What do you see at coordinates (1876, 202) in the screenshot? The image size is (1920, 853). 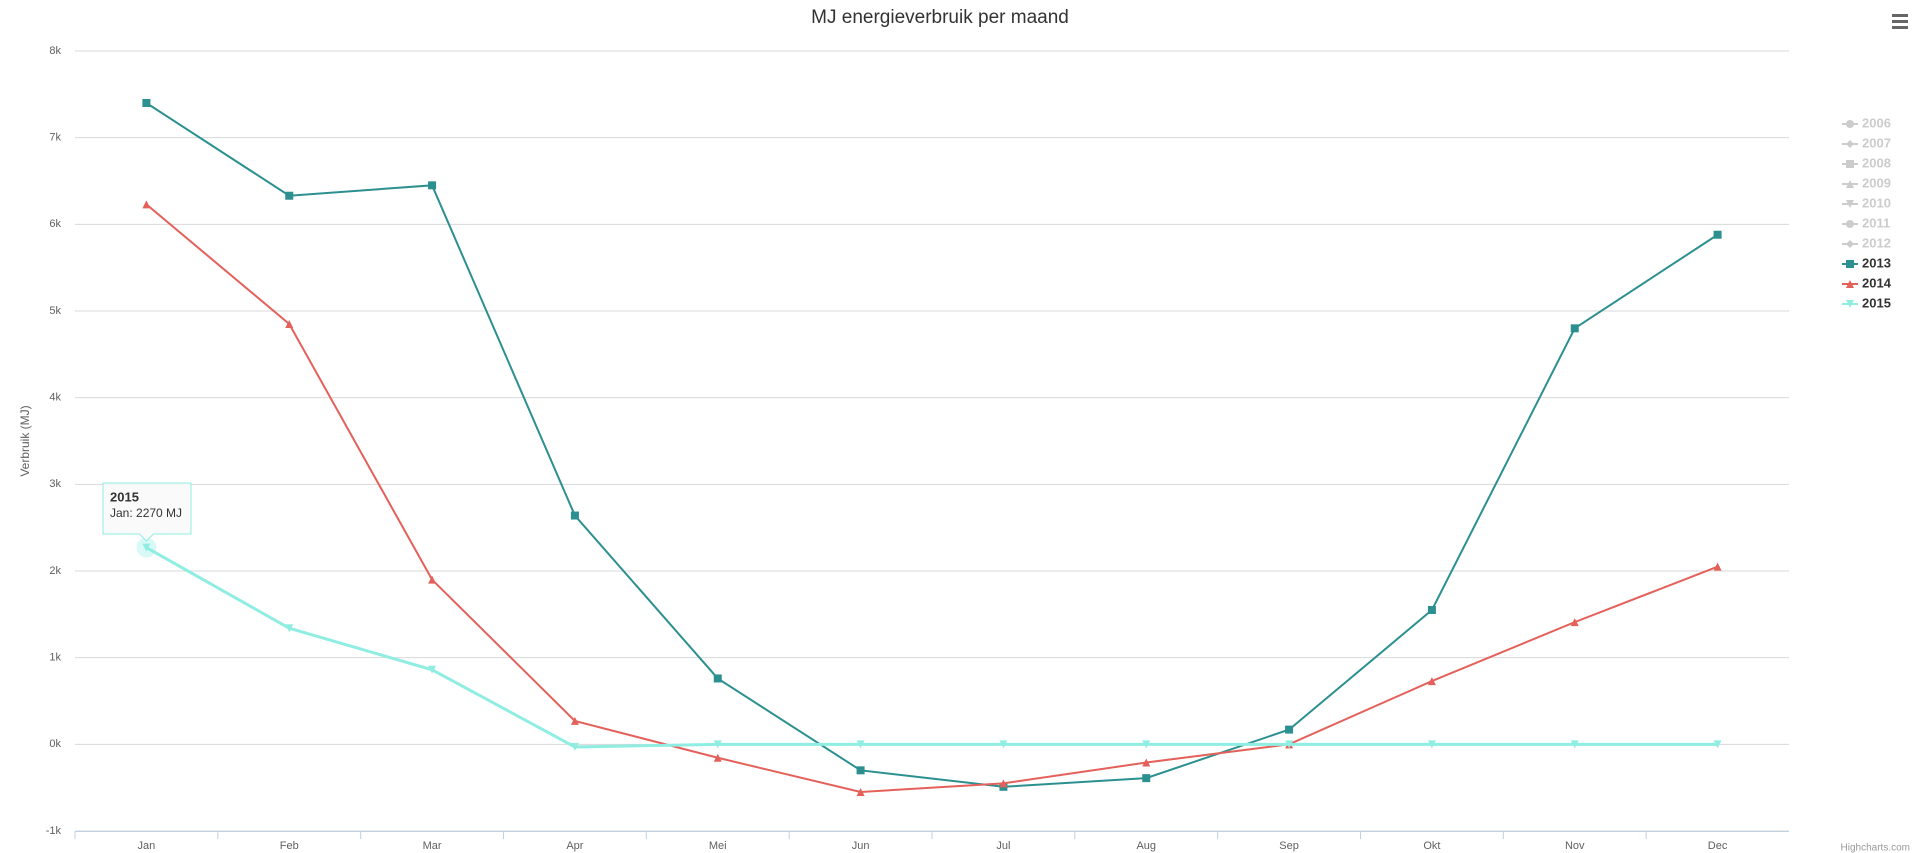 I see `legend-item: 2010` at bounding box center [1876, 202].